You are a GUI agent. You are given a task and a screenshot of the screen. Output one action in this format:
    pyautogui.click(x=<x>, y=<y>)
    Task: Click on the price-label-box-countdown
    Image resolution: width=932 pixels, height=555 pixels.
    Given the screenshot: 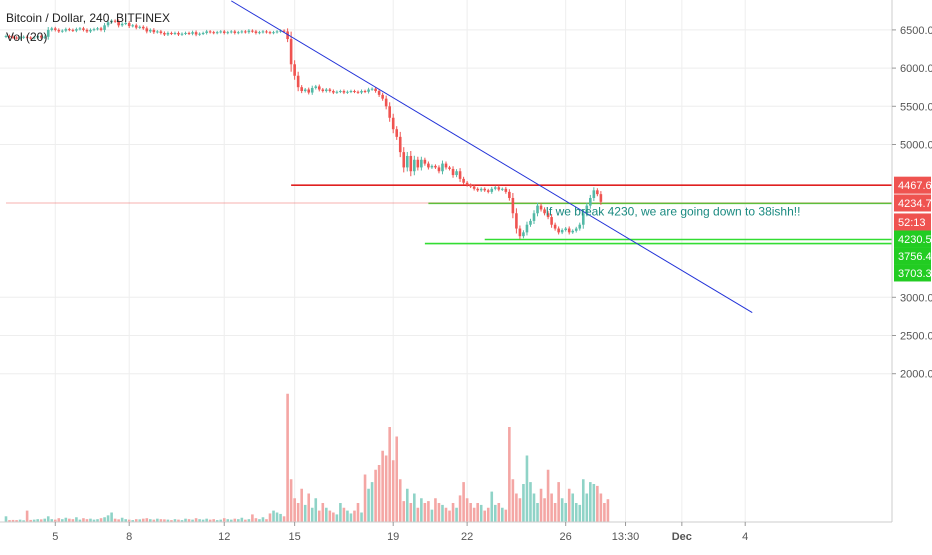 What is the action you would take?
    pyautogui.click(x=912, y=222)
    